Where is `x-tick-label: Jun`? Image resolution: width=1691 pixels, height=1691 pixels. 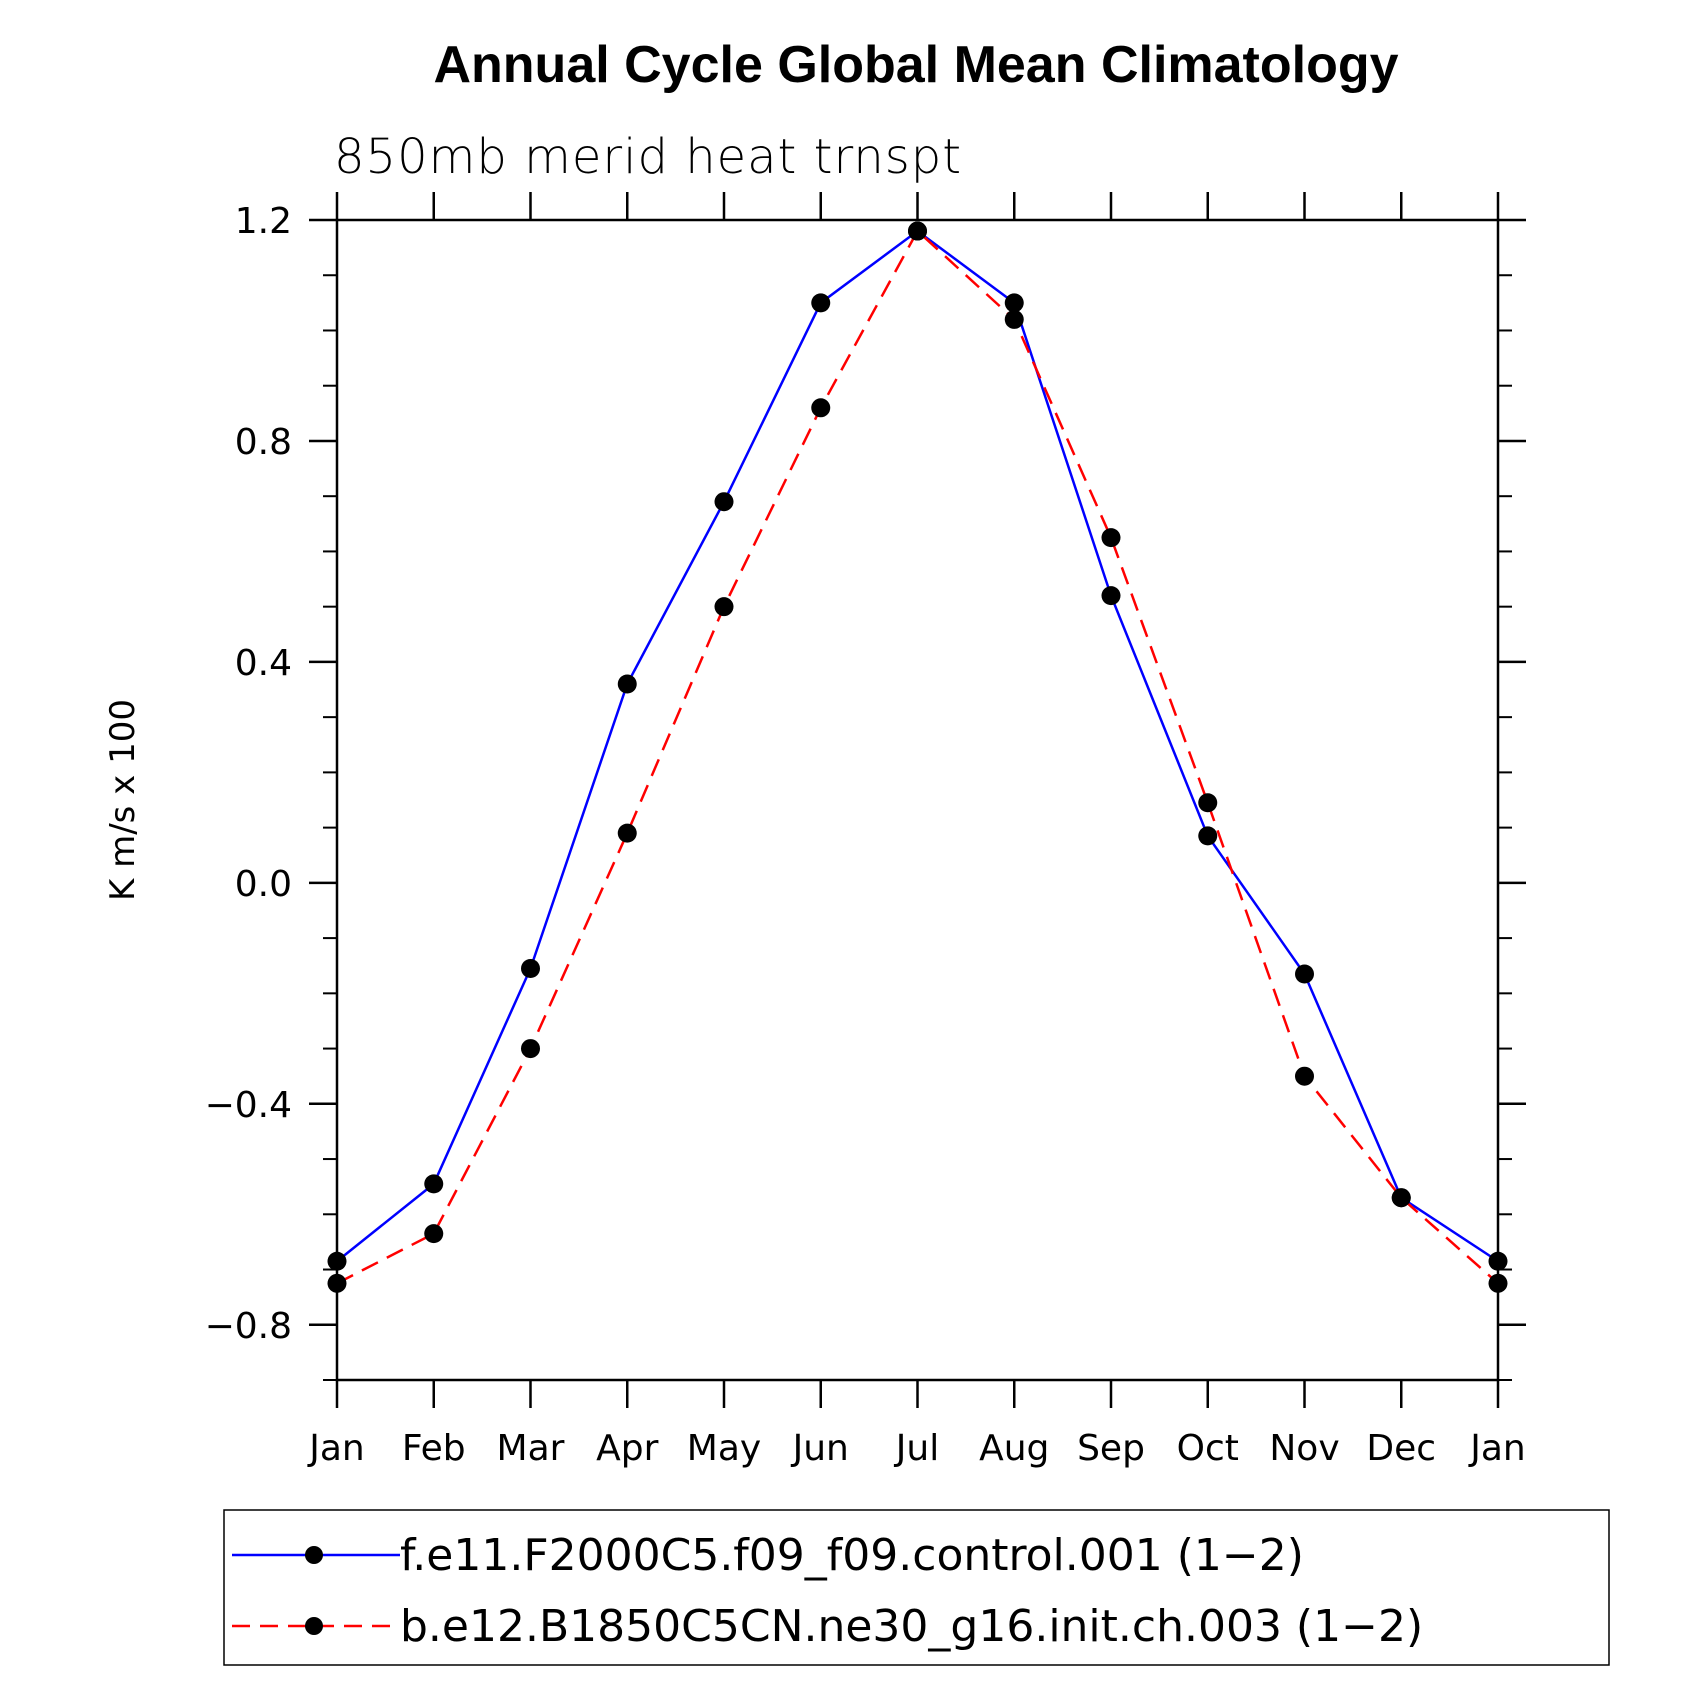
x-tick-label: Jun is located at coordinates (820, 1448).